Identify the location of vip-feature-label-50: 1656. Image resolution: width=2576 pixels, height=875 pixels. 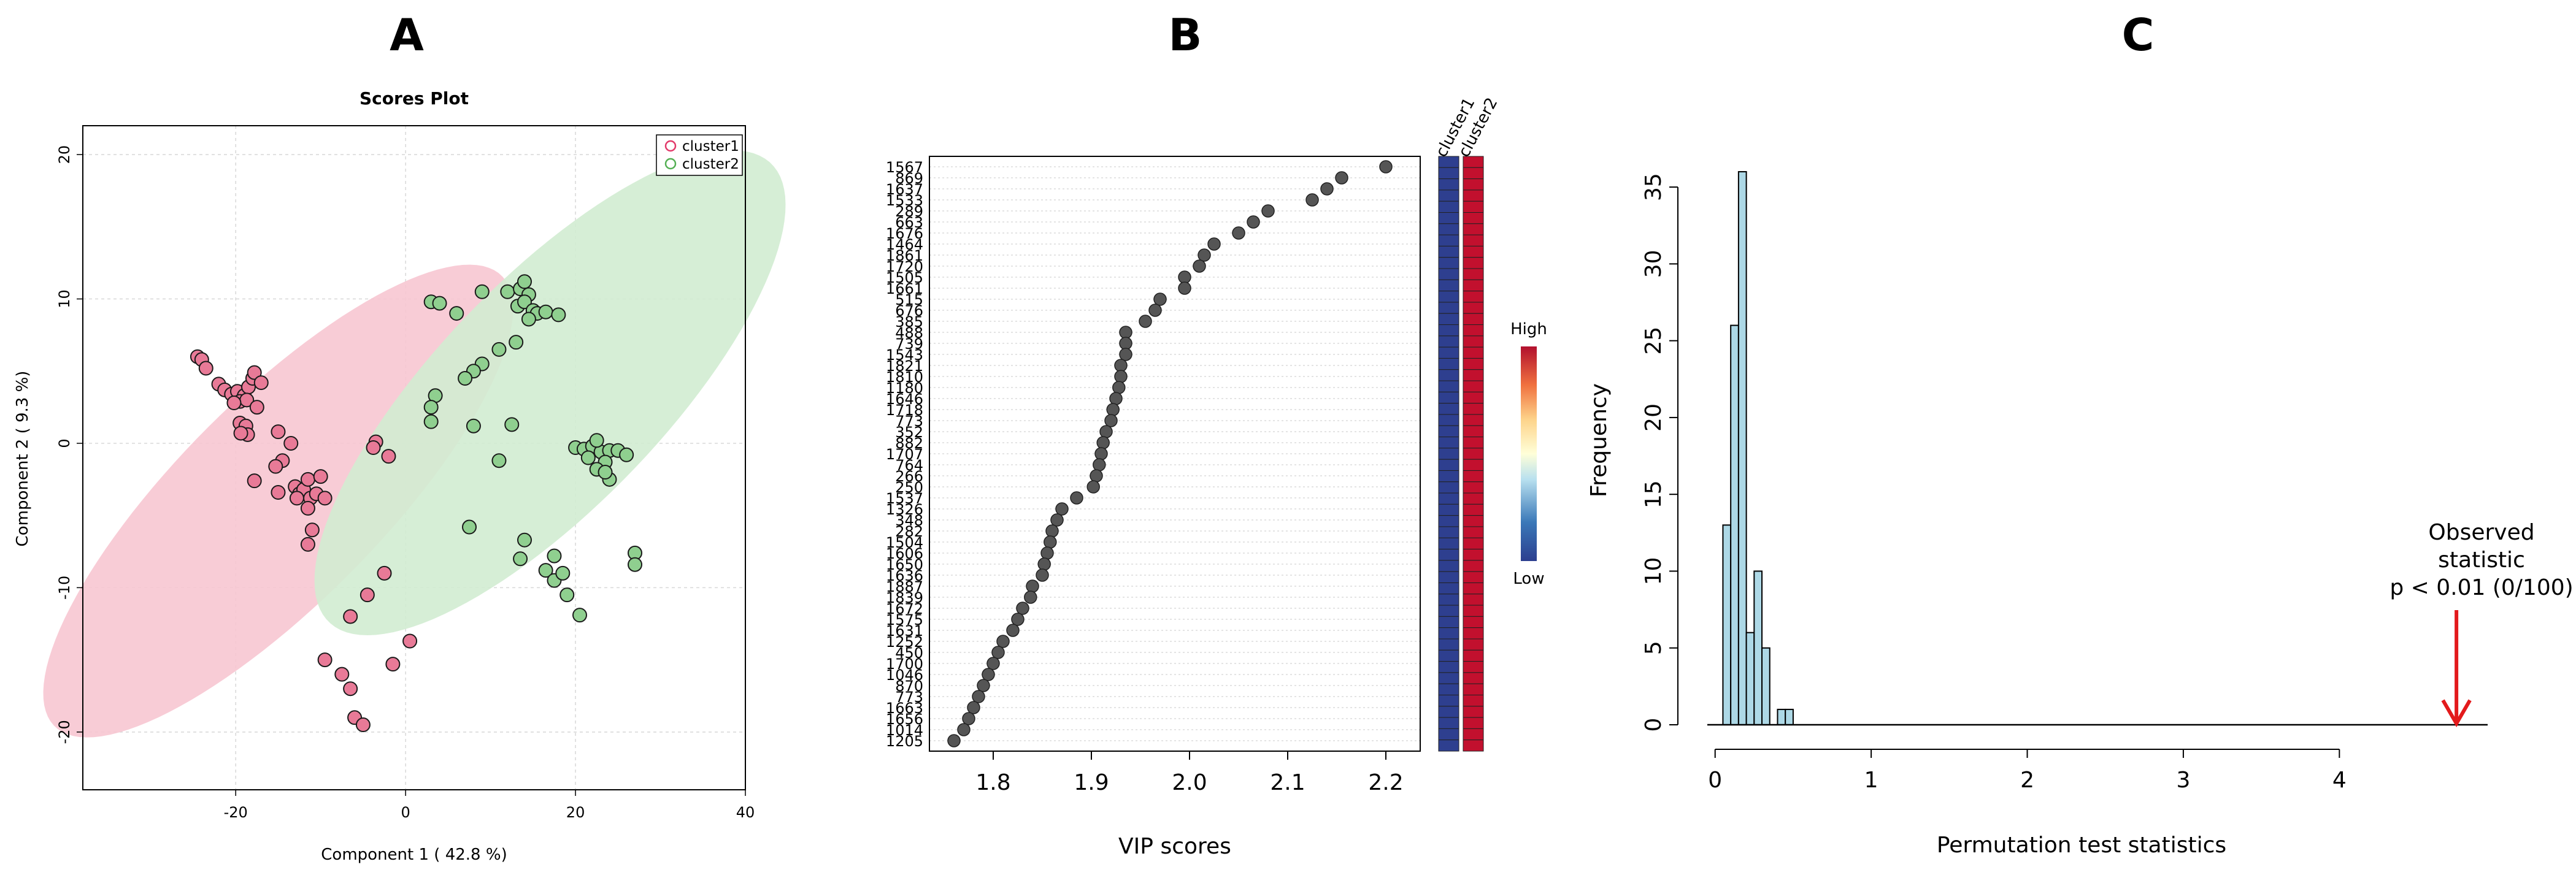
(904, 719).